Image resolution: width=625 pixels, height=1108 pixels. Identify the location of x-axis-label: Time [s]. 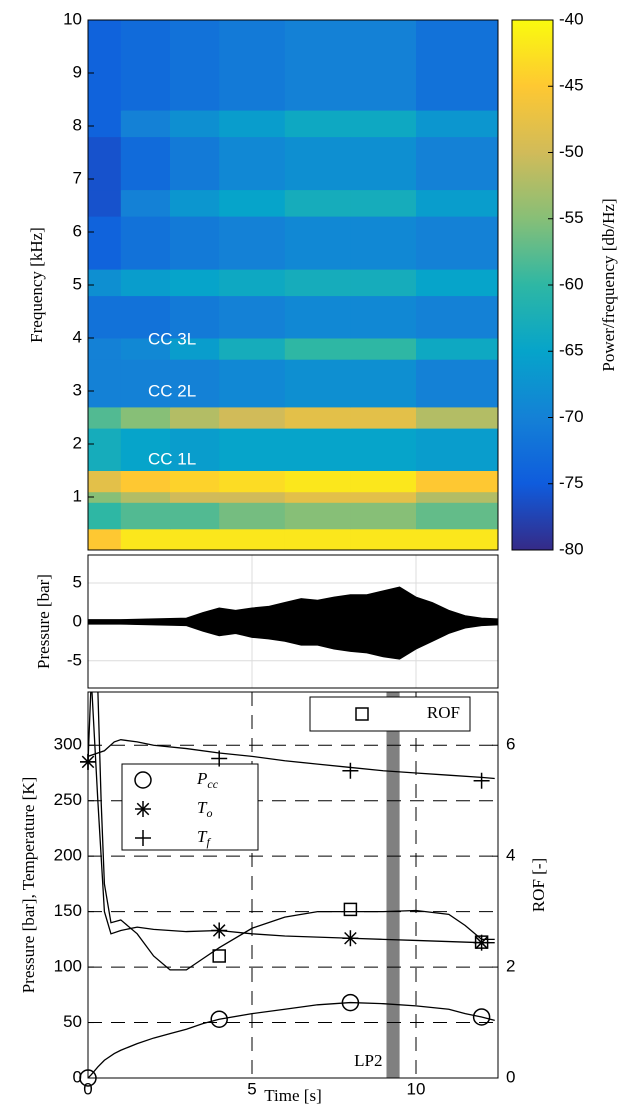
(292, 1095).